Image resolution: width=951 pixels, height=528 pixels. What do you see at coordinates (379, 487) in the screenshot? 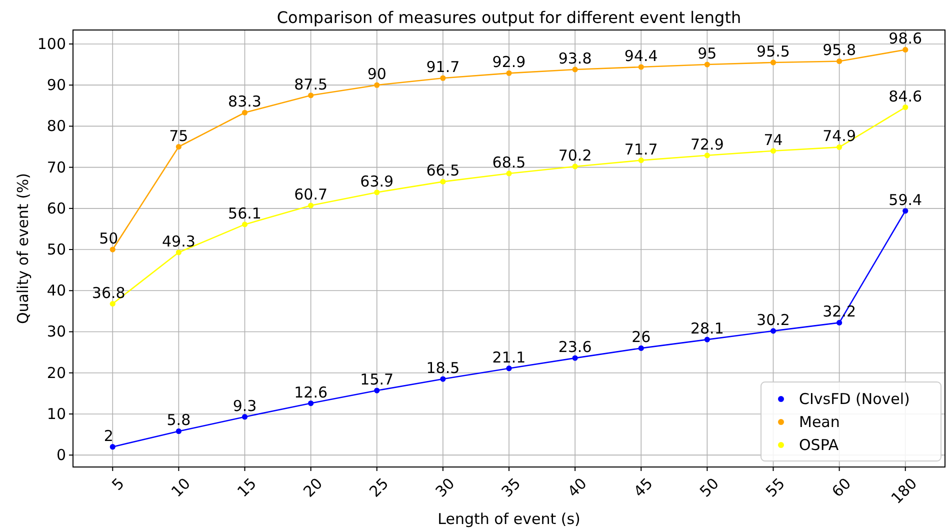
I see `x-tick-label: 25` at bounding box center [379, 487].